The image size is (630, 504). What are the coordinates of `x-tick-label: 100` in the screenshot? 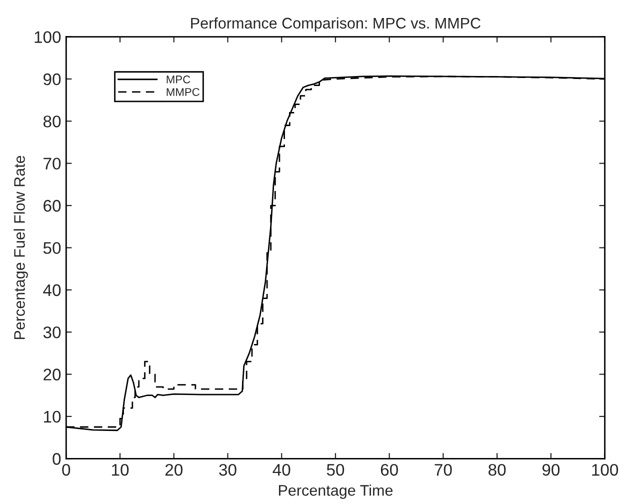 It's located at (605, 470).